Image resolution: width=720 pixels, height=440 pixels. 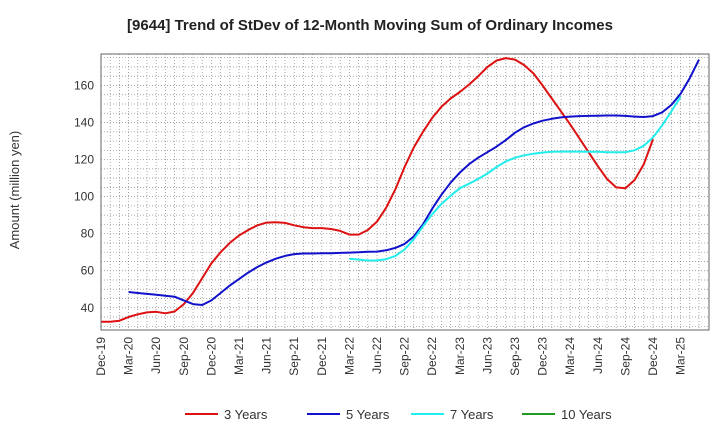 I want to click on y-tick-label: 60, so click(x=88, y=271).